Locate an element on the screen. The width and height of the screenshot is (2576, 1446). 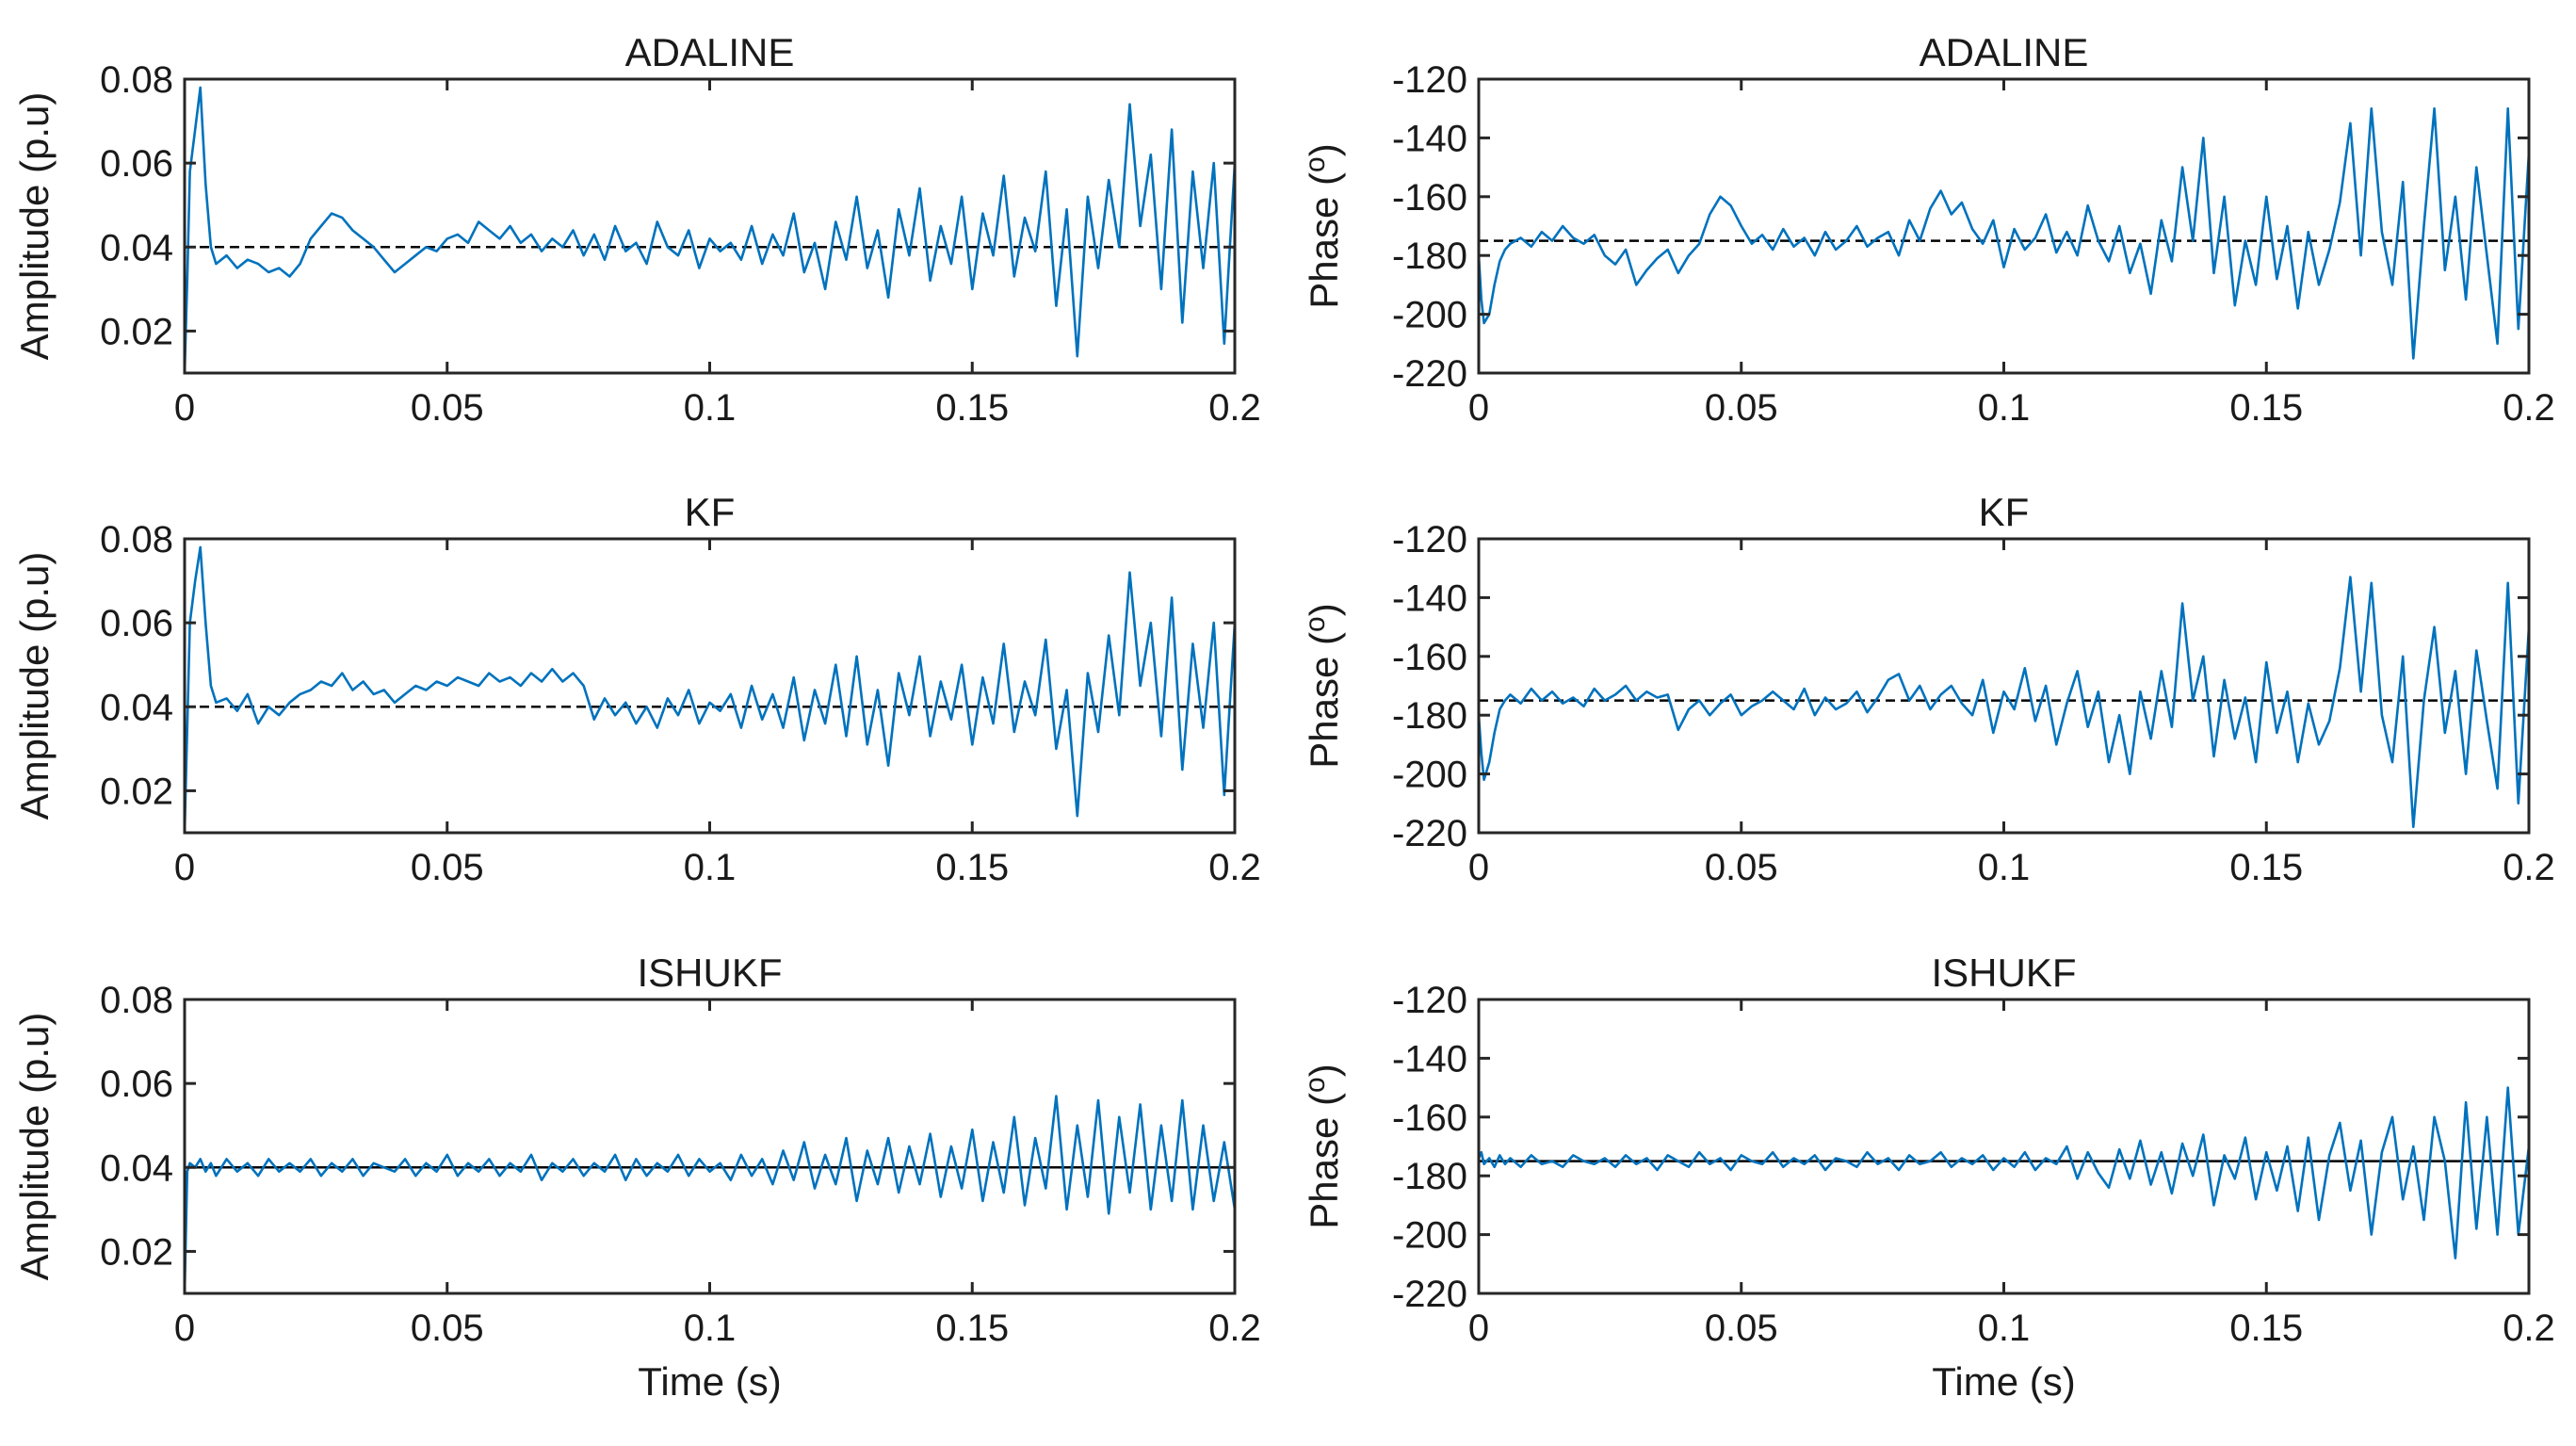
chart-phase-adaline-y-tick-label: -200 is located at coordinates (1429, 315).